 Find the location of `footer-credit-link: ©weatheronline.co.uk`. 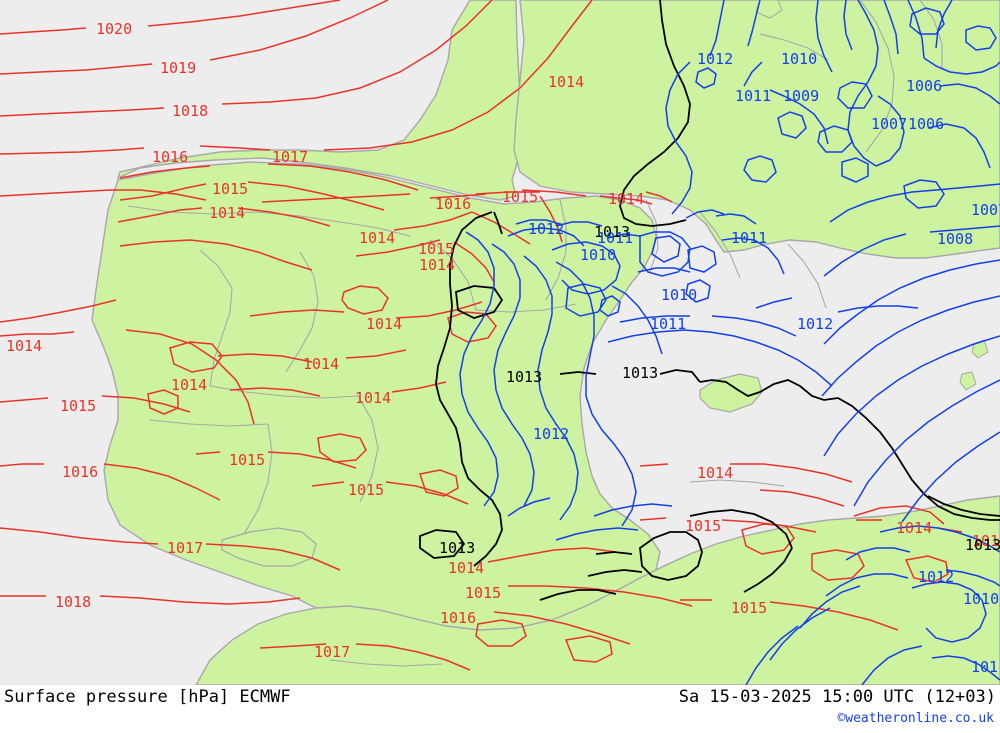

footer-credit-link: ©weatheronline.co.uk is located at coordinates (915, 718).